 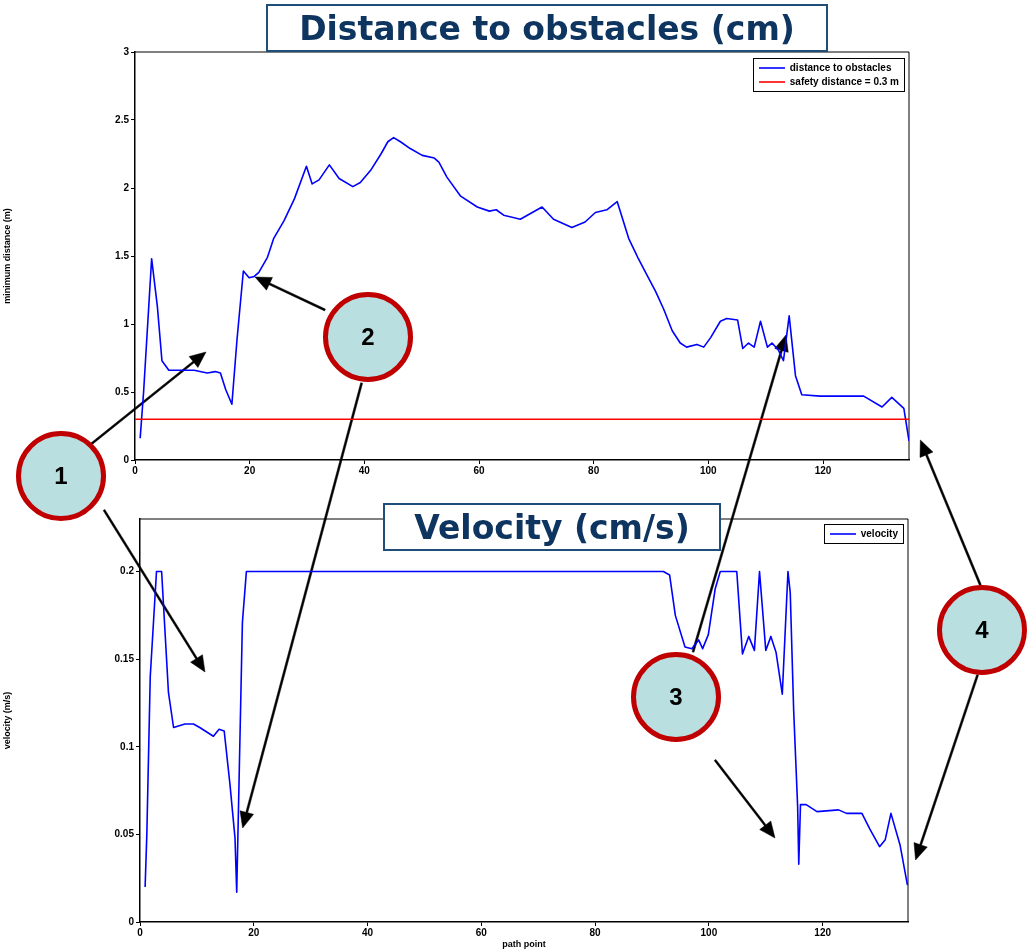 What do you see at coordinates (140, 932) in the screenshot?
I see `x-tick-label: 0` at bounding box center [140, 932].